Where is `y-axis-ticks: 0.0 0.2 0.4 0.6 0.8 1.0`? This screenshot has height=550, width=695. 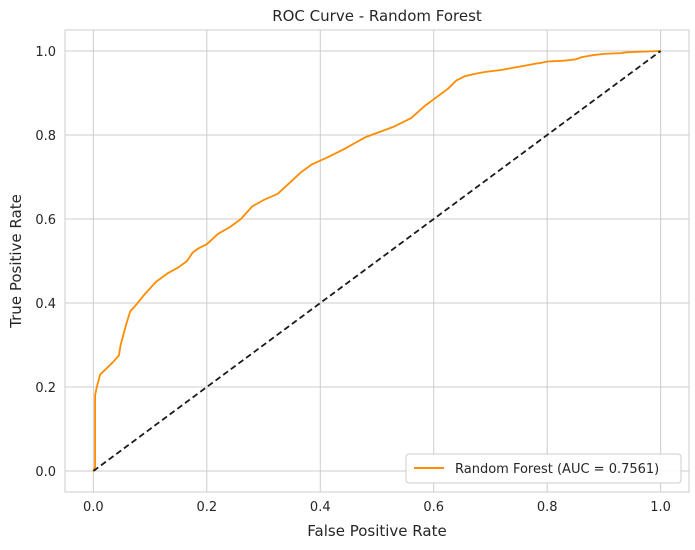
y-axis-ticks: 0.0 0.2 0.4 0.6 0.8 1.0 is located at coordinates (45, 262).